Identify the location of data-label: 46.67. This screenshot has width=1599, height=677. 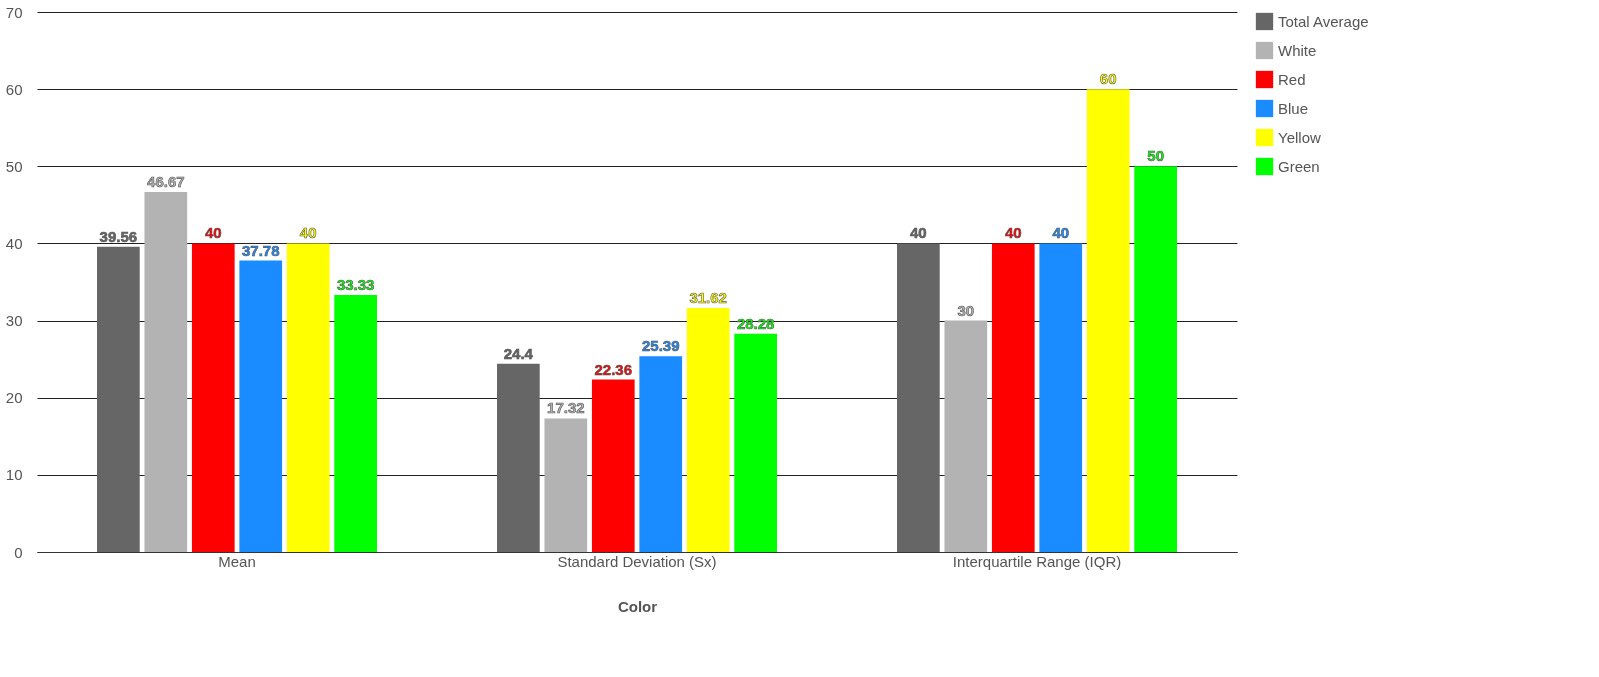
(166, 181).